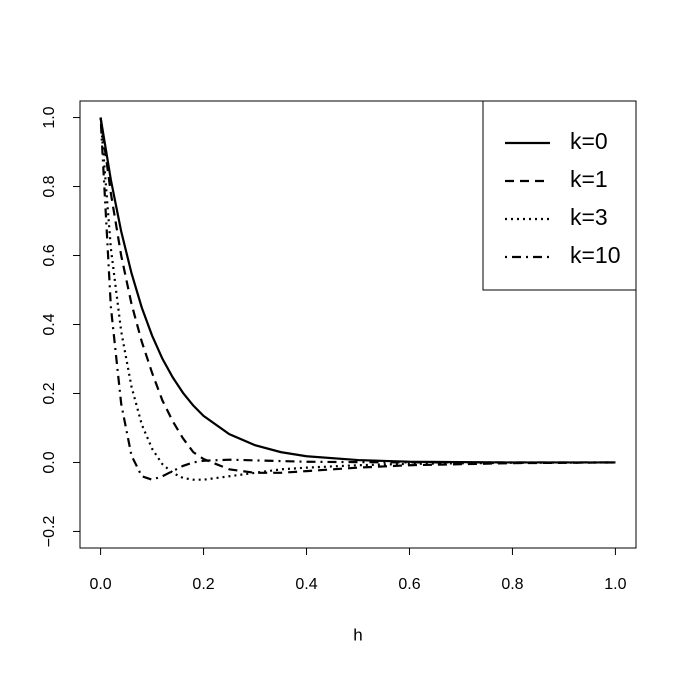 The height and width of the screenshot is (676, 676). What do you see at coordinates (589, 141) in the screenshot?
I see `legend-label: k=0` at bounding box center [589, 141].